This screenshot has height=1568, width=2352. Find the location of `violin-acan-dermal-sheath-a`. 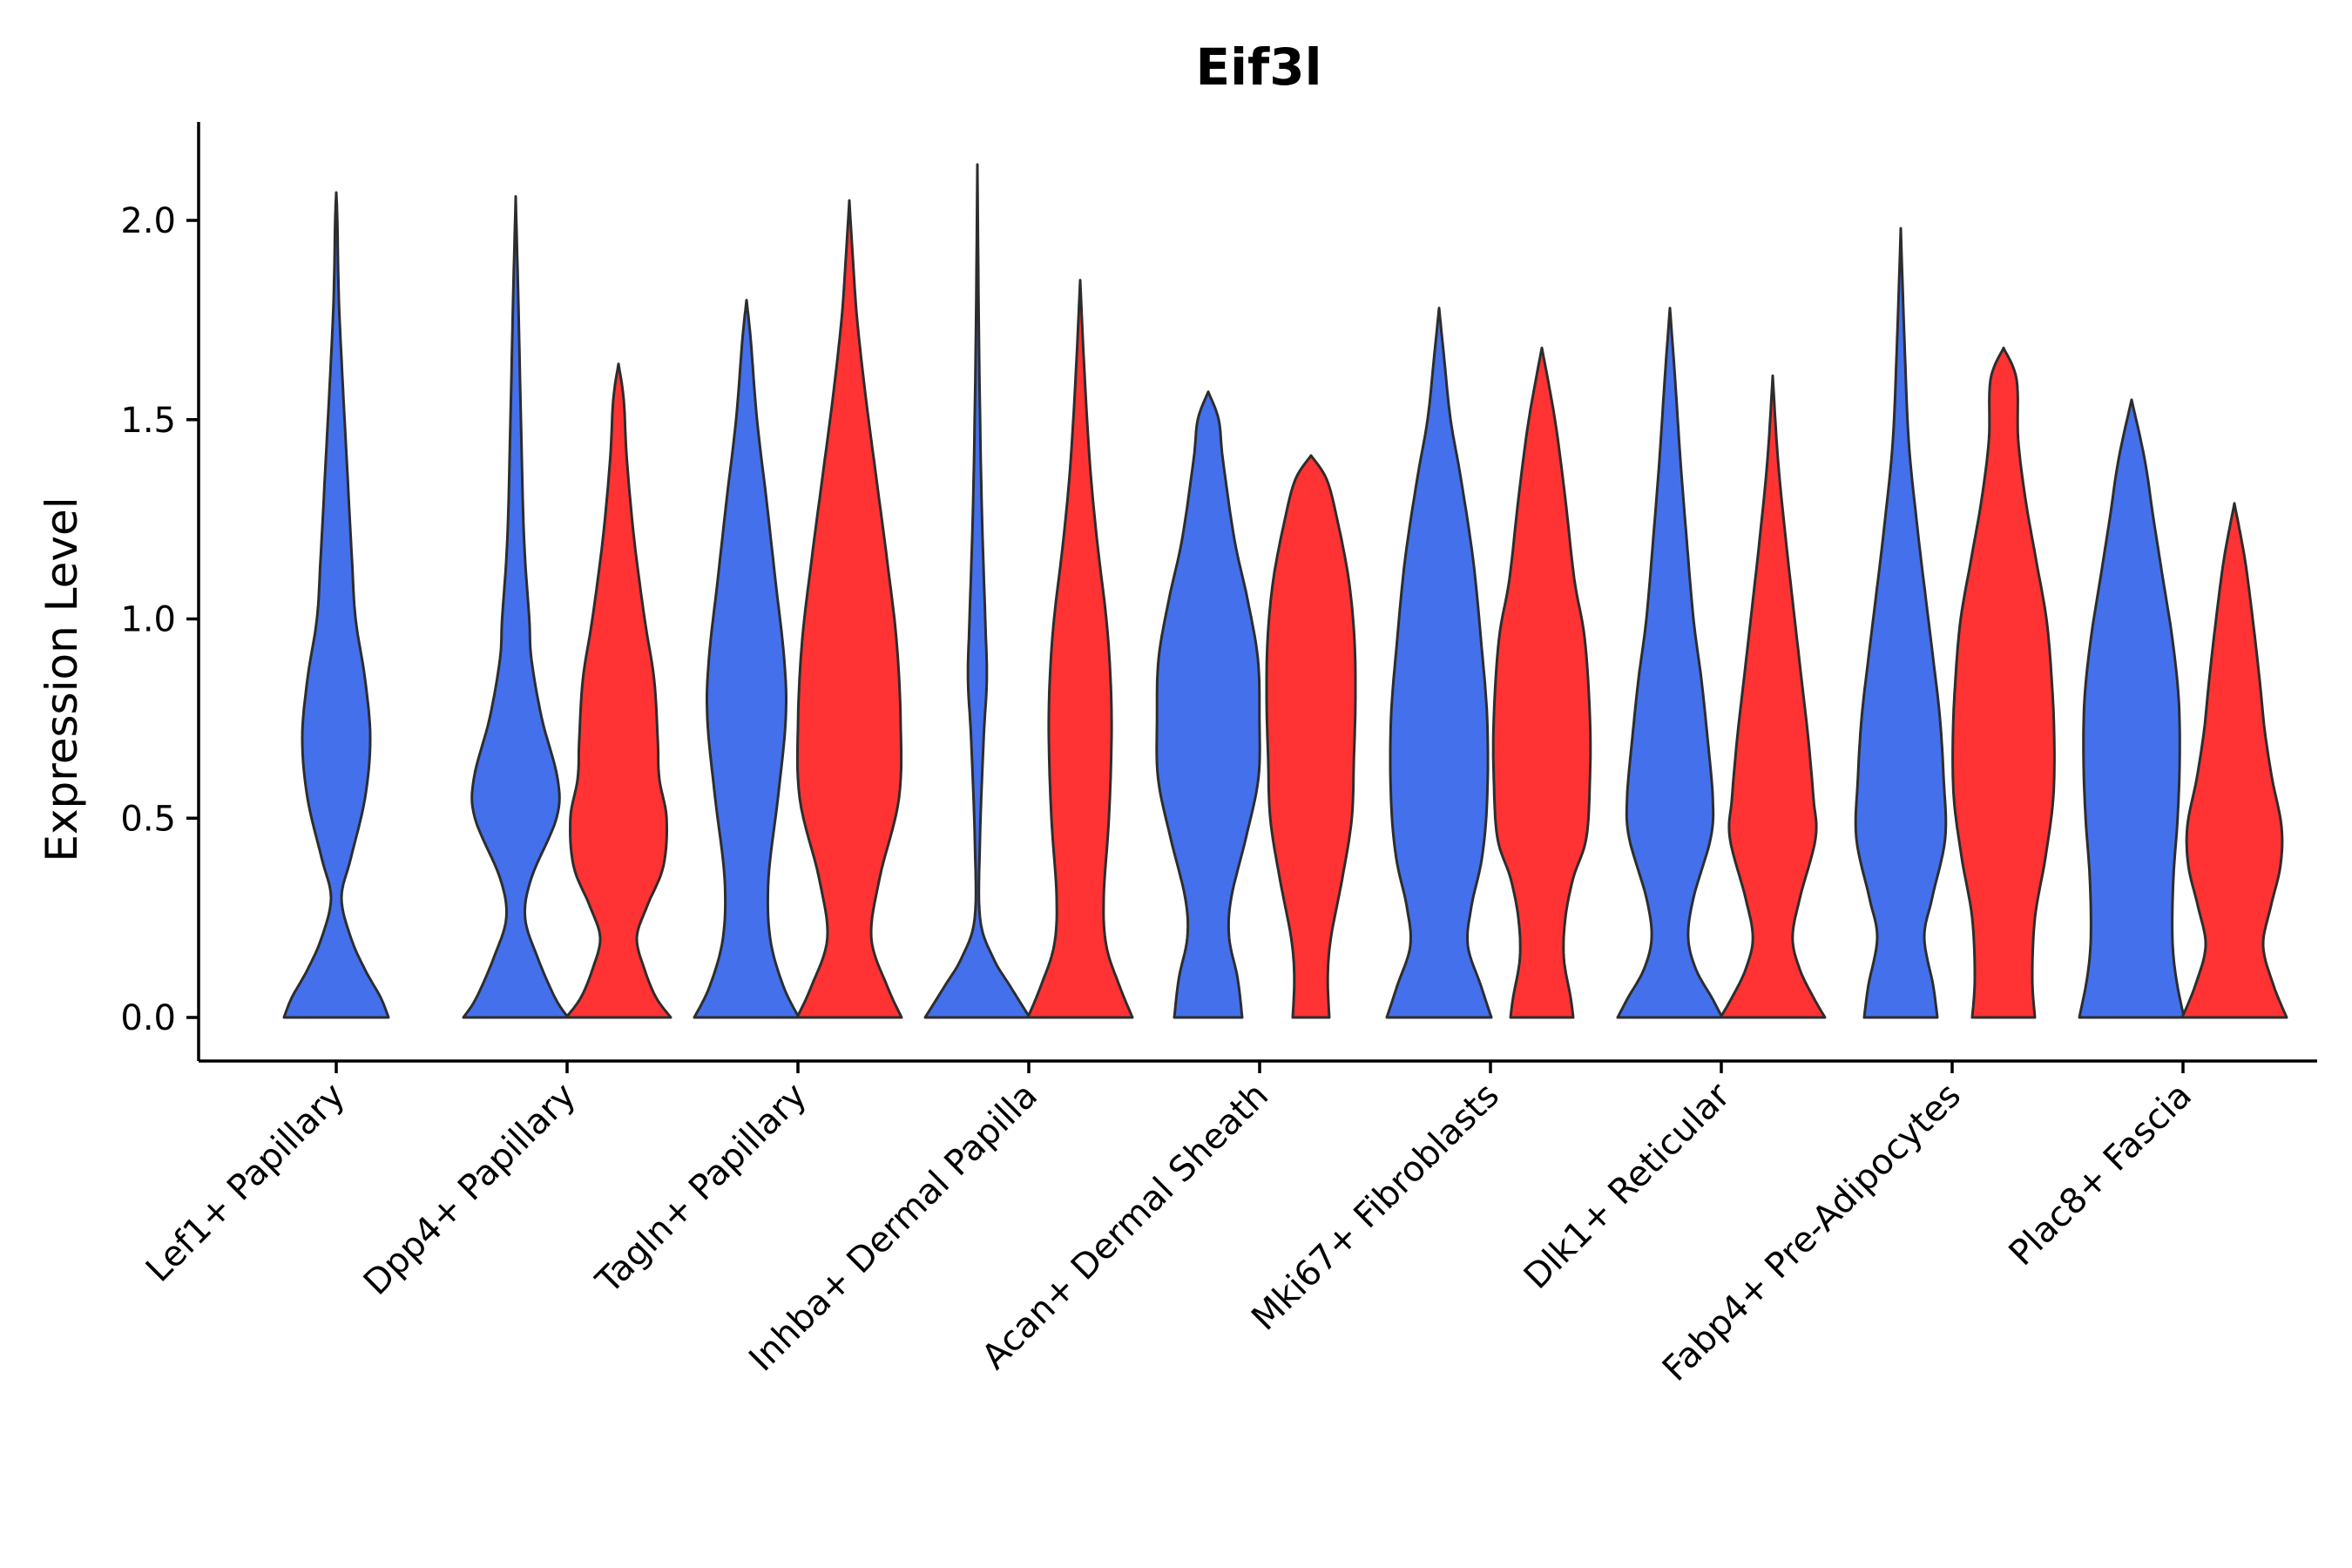

violin-acan-dermal-sheath-a is located at coordinates (1208, 704).